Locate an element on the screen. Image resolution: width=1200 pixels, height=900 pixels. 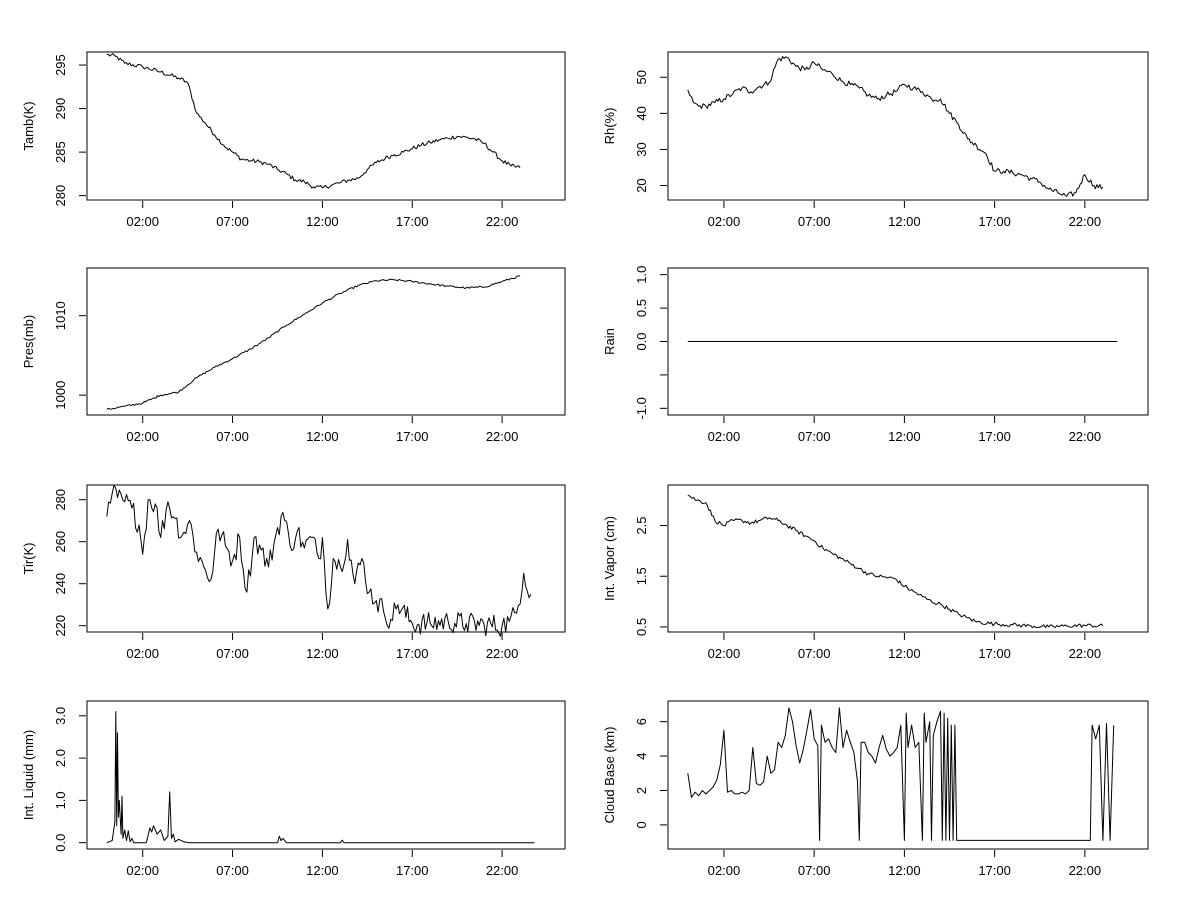
y-tick-label: 20 is located at coordinates (641, 185).